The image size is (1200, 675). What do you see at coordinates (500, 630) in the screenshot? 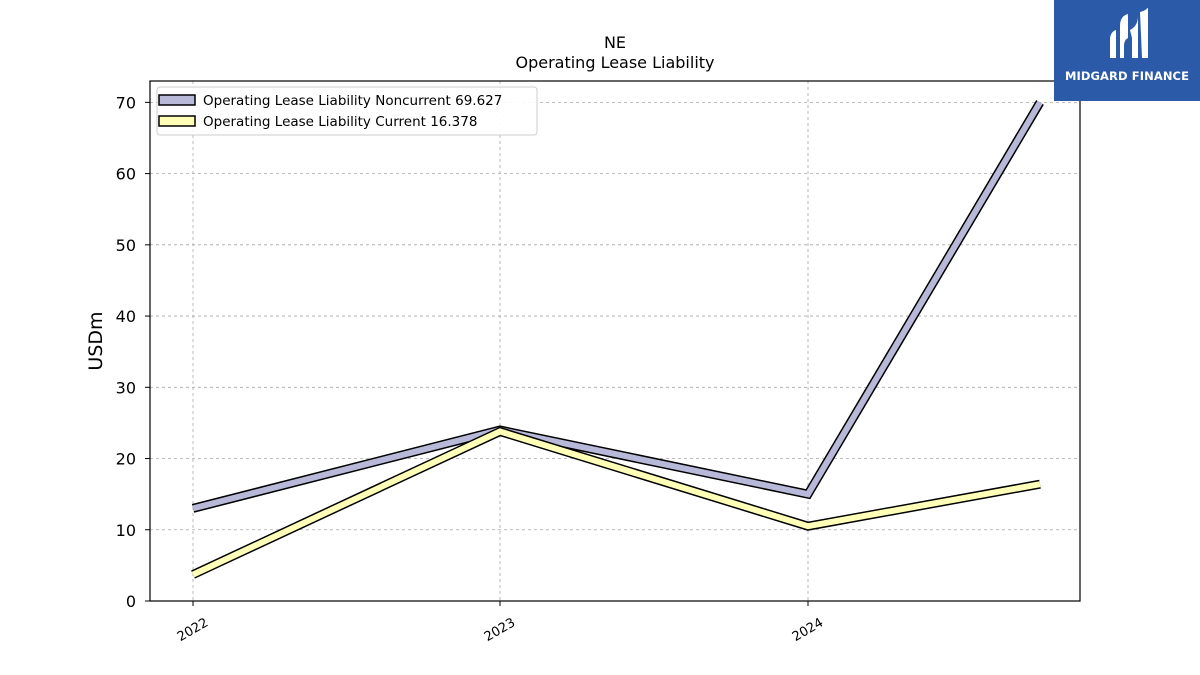
I see `x-tick-label-1: 2023` at bounding box center [500, 630].